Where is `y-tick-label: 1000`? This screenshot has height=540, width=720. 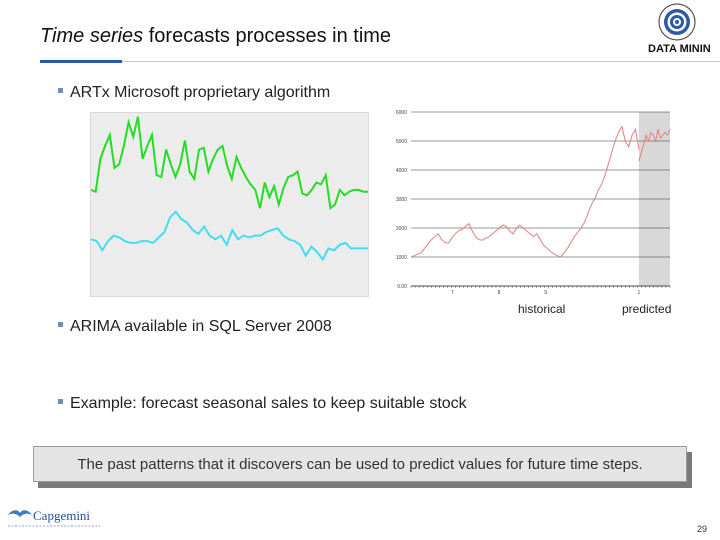 y-tick-label: 1000 is located at coordinates (401, 258).